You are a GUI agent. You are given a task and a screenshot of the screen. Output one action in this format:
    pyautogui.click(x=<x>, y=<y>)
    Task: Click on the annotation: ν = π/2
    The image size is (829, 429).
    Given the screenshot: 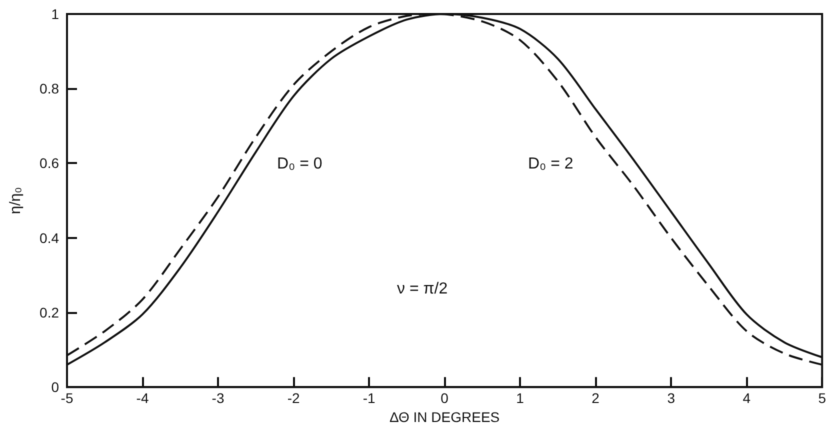 What is the action you would take?
    pyautogui.click(x=422, y=289)
    